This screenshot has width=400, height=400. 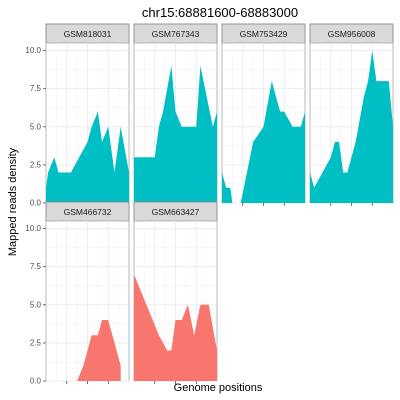 What do you see at coordinates (13, 201) in the screenshot?
I see `y-axis-title: Mapped reads density` at bounding box center [13, 201].